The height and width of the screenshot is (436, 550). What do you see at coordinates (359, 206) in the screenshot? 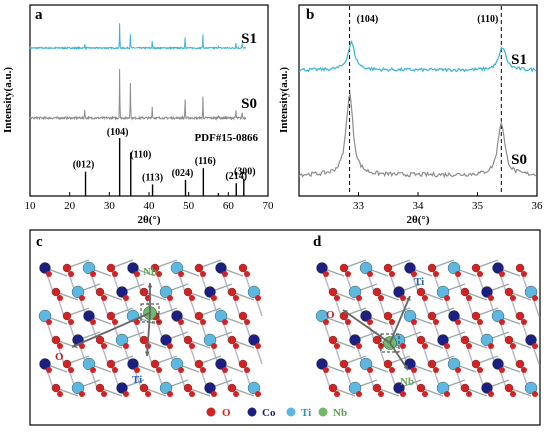
I see `panel-b-xtick-label: 33` at bounding box center [359, 206].